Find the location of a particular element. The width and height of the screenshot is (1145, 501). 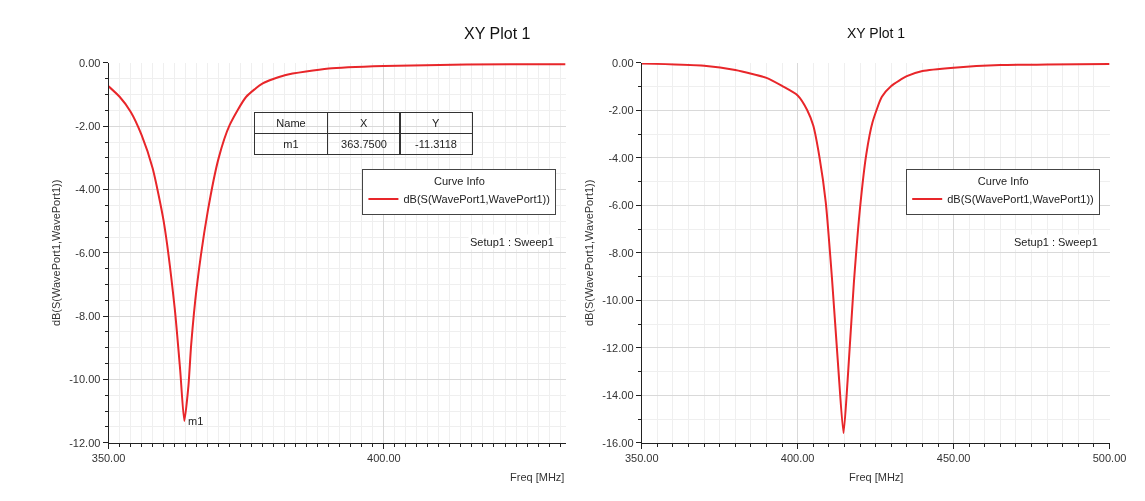

annotation: Name is located at coordinates (291, 123).